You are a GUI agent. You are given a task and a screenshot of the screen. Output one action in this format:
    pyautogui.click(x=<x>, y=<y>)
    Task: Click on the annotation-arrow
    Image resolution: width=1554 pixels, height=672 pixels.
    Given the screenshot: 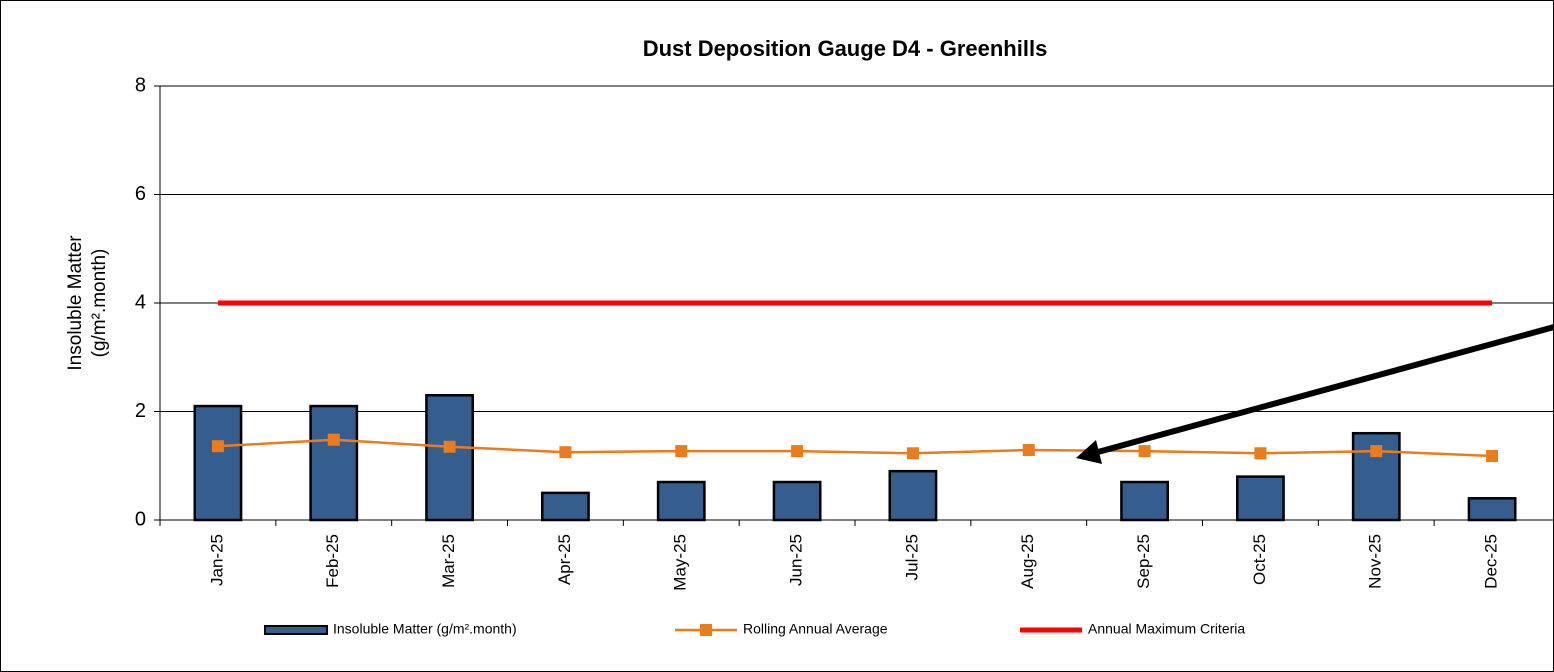 What is the action you would take?
    pyautogui.click(x=1315, y=394)
    